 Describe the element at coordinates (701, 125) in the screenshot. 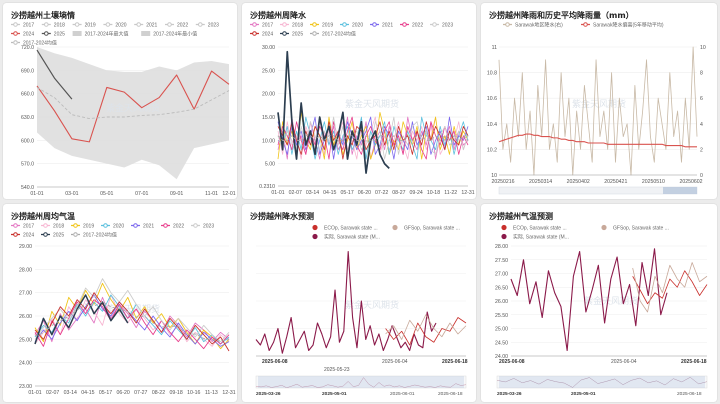

I see `y2-tick-label: 4` at that location.